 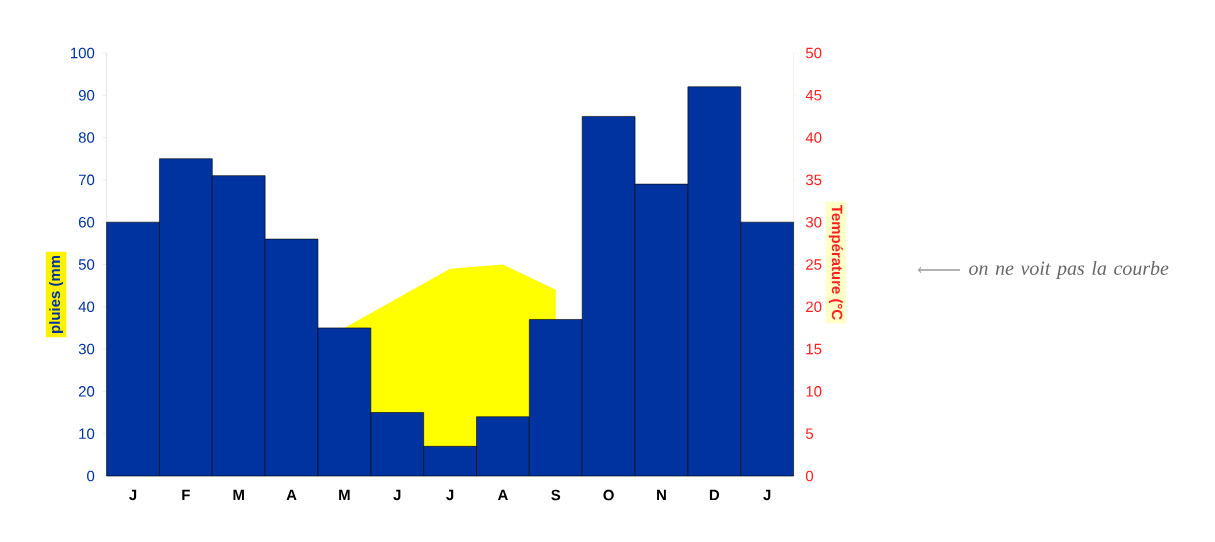 I want to click on y-tick-label: 80, so click(x=86, y=137).